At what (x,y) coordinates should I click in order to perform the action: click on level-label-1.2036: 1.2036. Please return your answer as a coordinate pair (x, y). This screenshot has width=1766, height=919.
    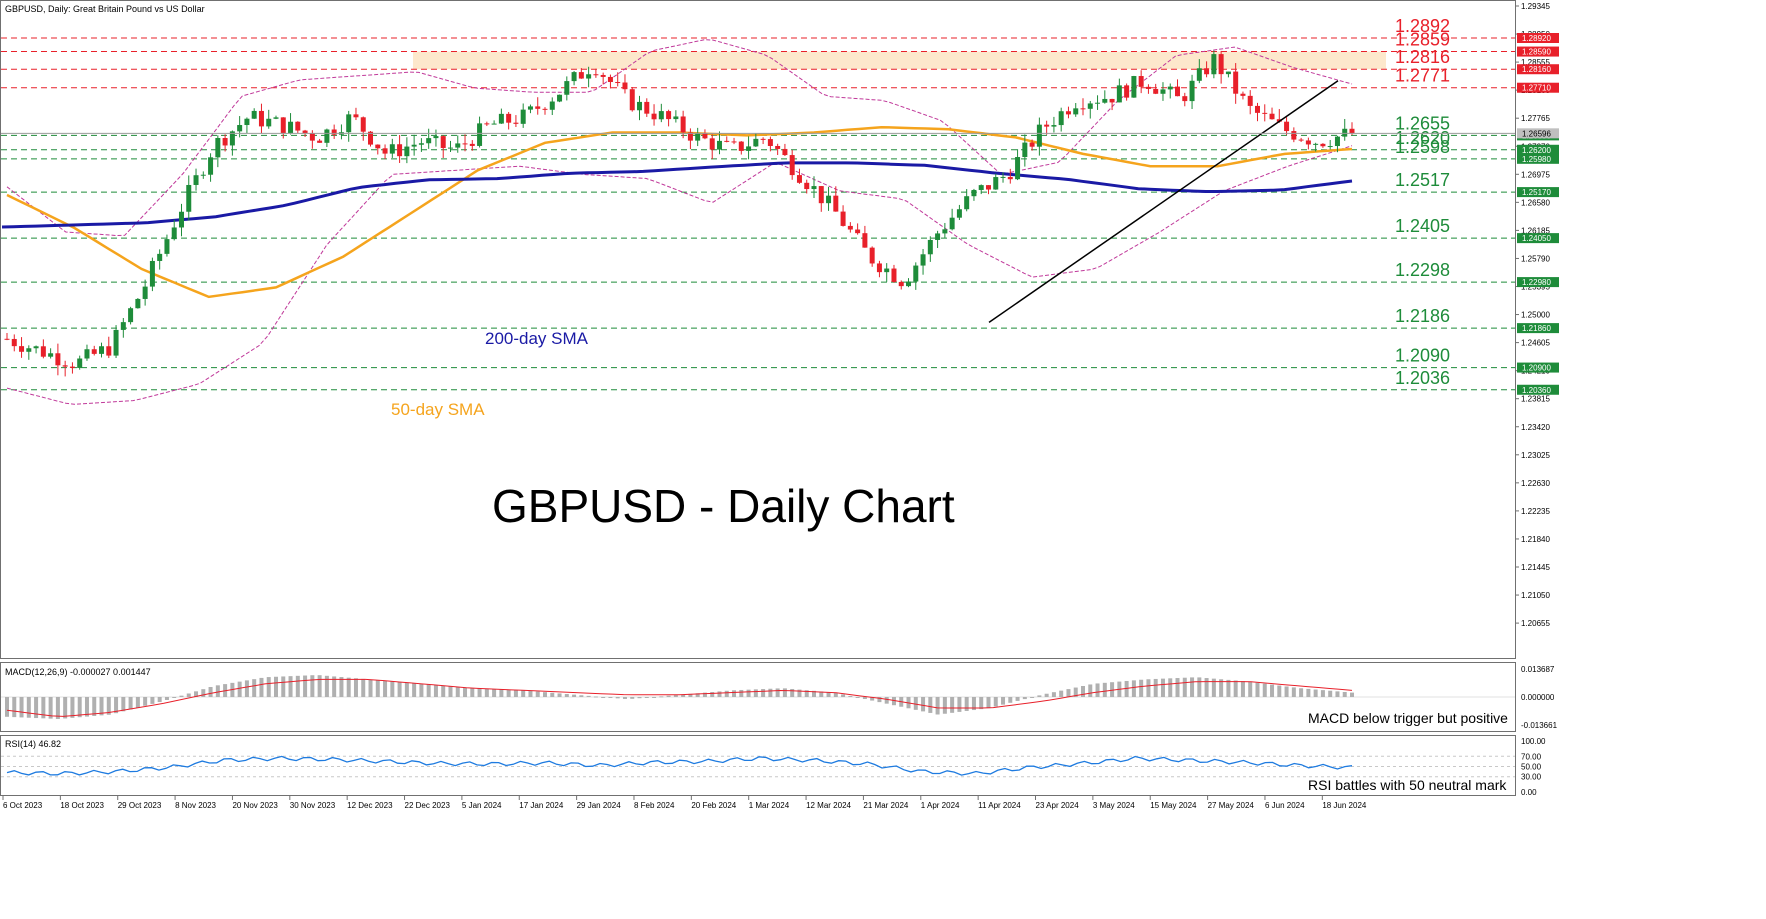
    Looking at the image, I should click on (1422, 378).